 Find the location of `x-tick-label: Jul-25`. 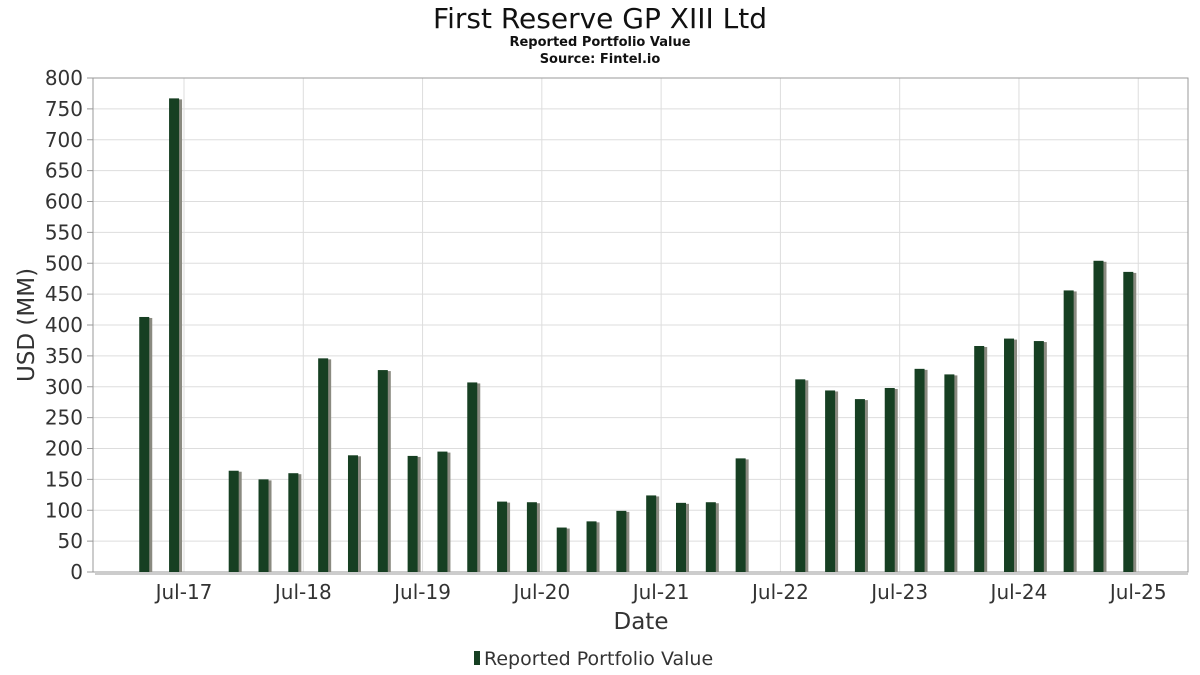

x-tick-label: Jul-25 is located at coordinates (1137, 592).